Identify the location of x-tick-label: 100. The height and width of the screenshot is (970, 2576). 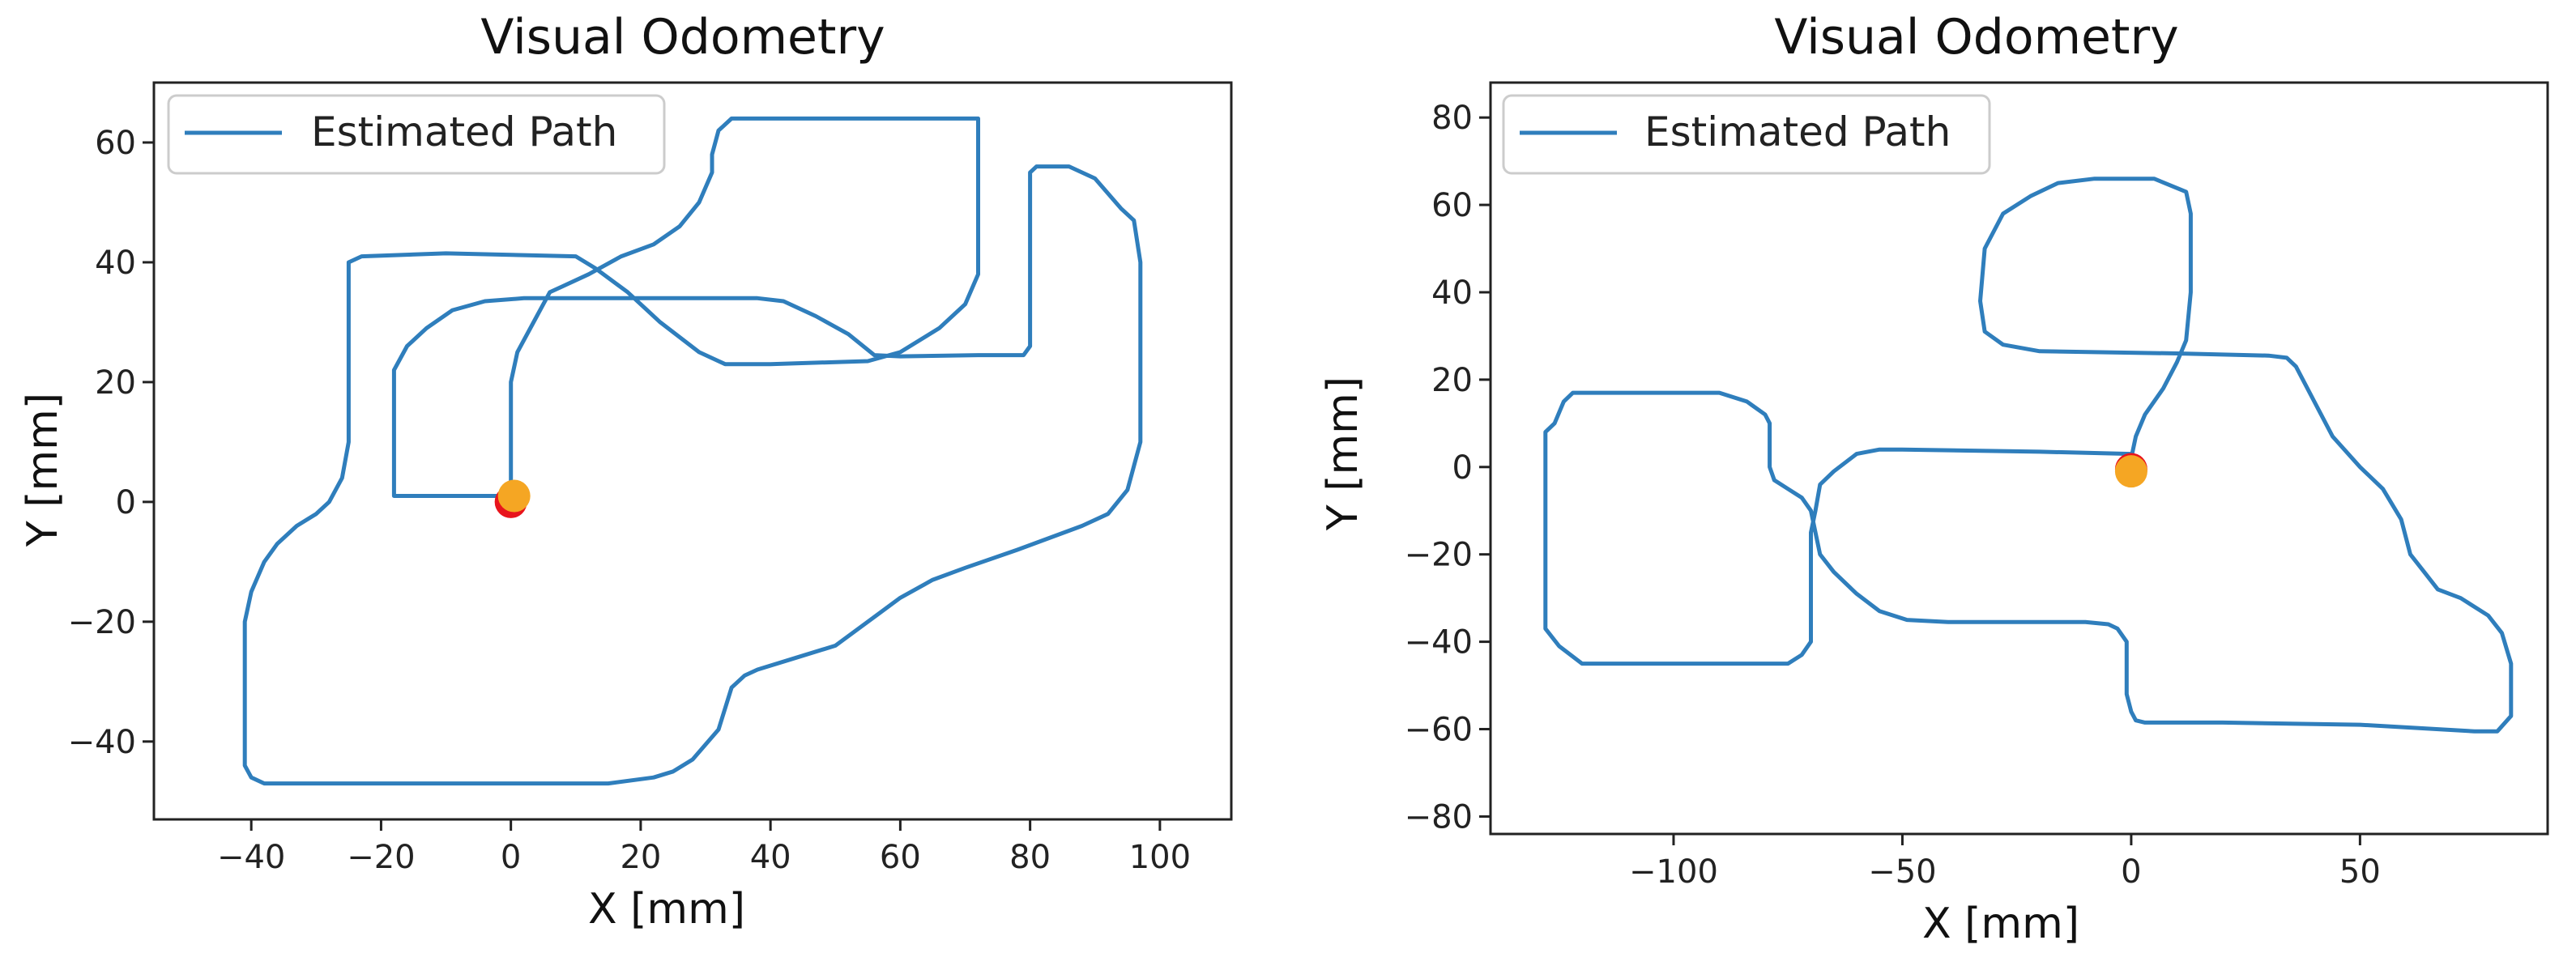
(1160, 857).